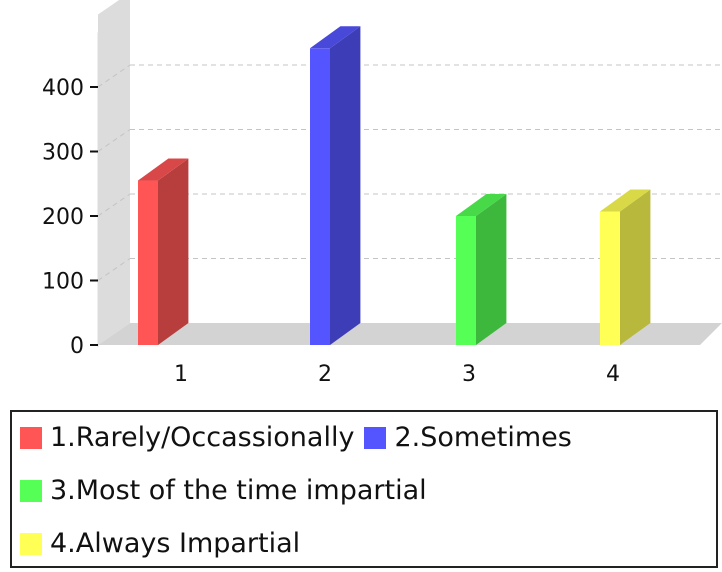 Image resolution: width=722 pixels, height=572 pixels. I want to click on legend-item-4: 4.Always Impartial, so click(160, 543).